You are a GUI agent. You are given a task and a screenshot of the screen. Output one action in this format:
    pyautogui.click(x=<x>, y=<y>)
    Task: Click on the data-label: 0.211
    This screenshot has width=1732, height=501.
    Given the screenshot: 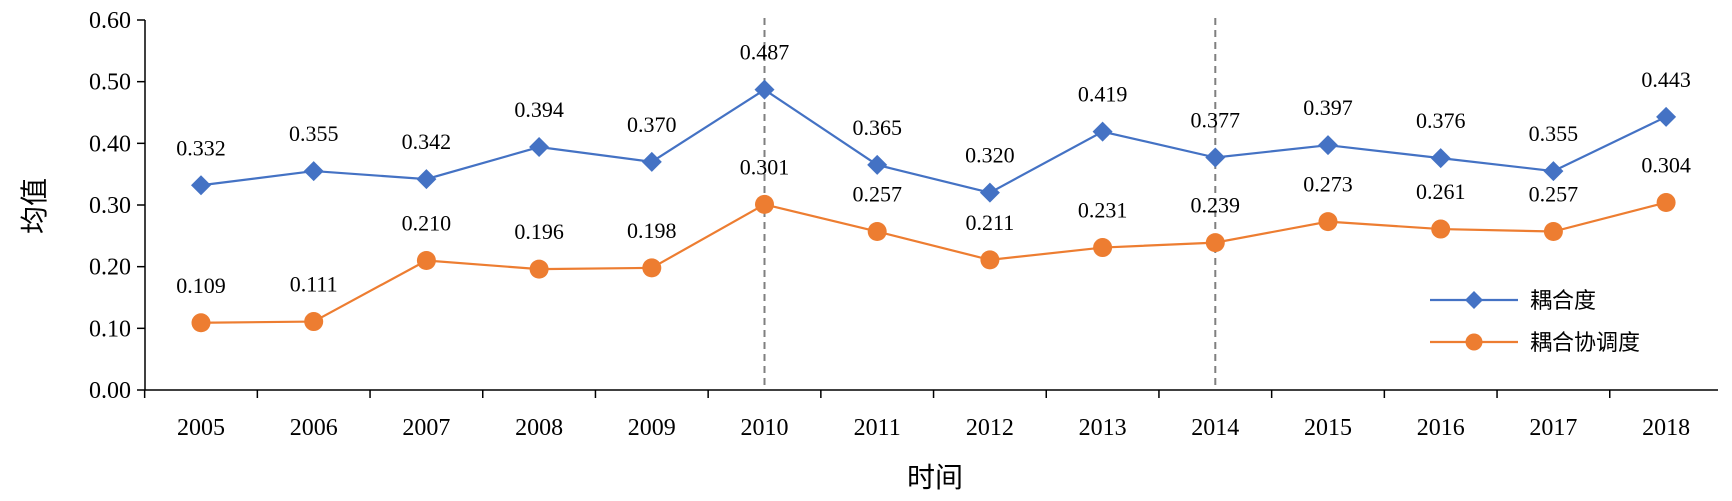 What is the action you would take?
    pyautogui.click(x=990, y=222)
    